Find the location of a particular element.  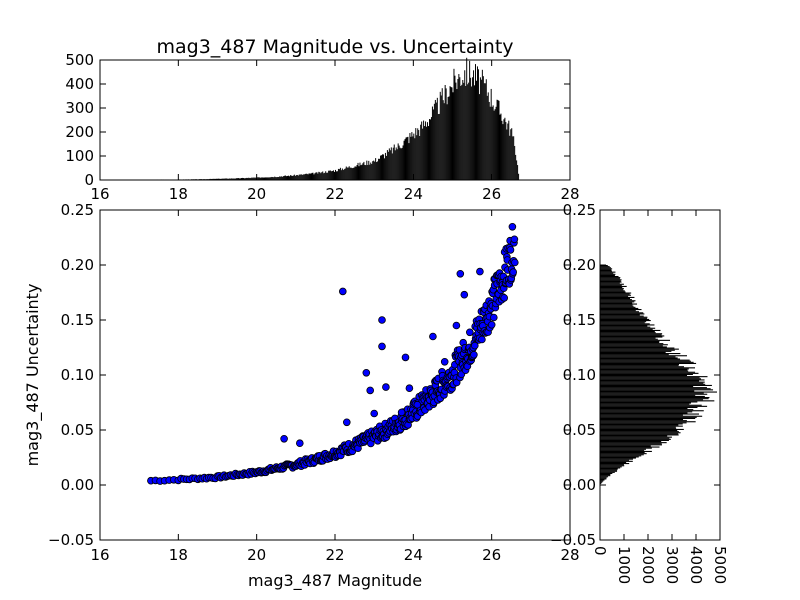

x-tick-label: 22 is located at coordinates (334, 194).